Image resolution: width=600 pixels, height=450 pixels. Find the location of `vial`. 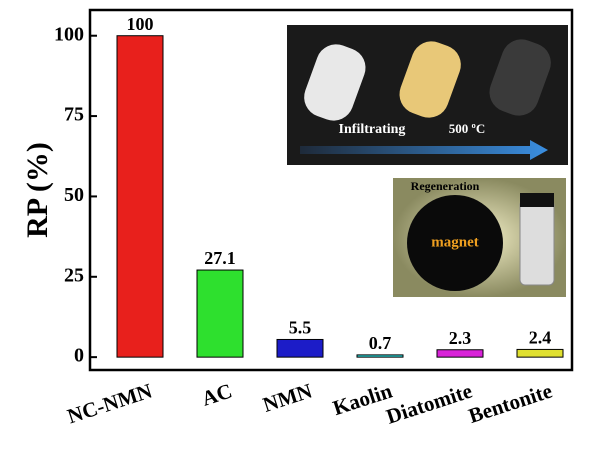

vial is located at coordinates (537, 242).